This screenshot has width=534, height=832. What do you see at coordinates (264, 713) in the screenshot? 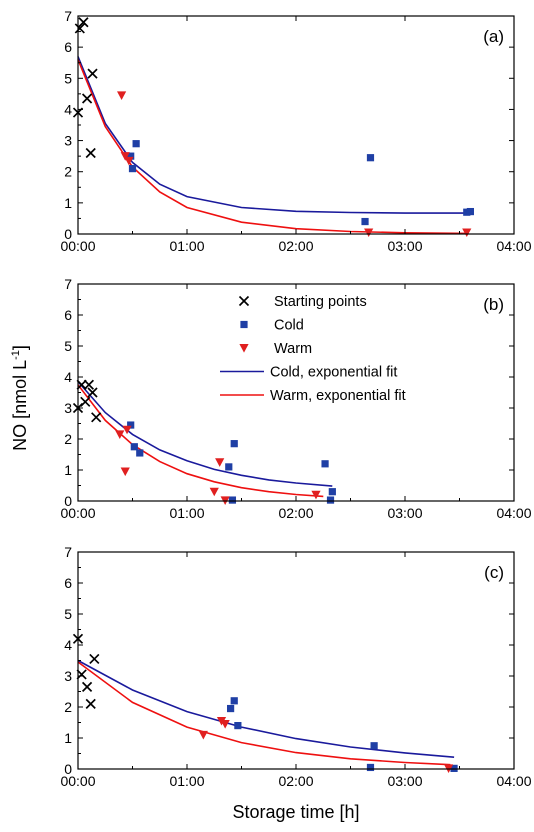
I see `fit-line-warm` at bounding box center [264, 713].